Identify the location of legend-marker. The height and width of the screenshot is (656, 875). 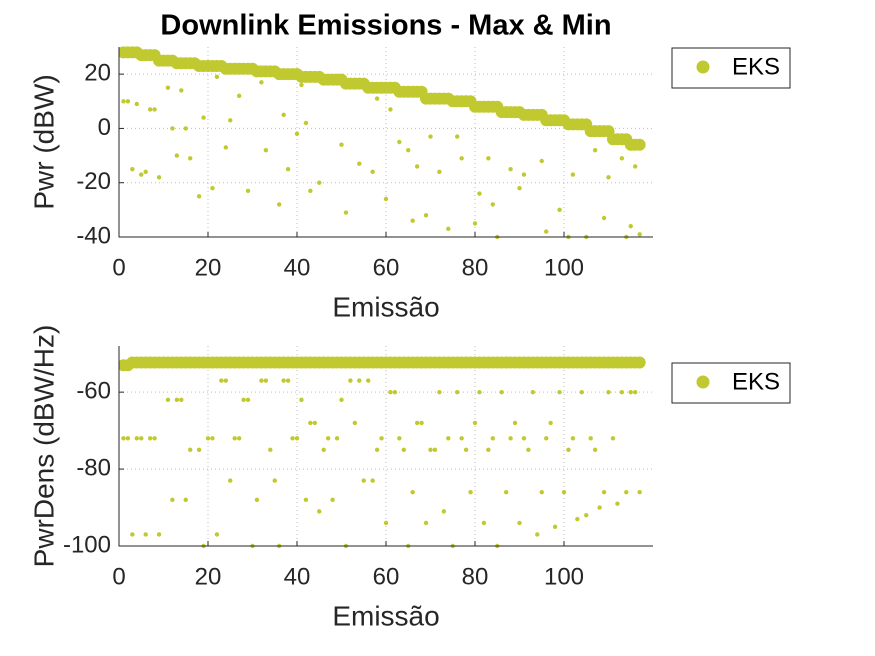
(703, 67).